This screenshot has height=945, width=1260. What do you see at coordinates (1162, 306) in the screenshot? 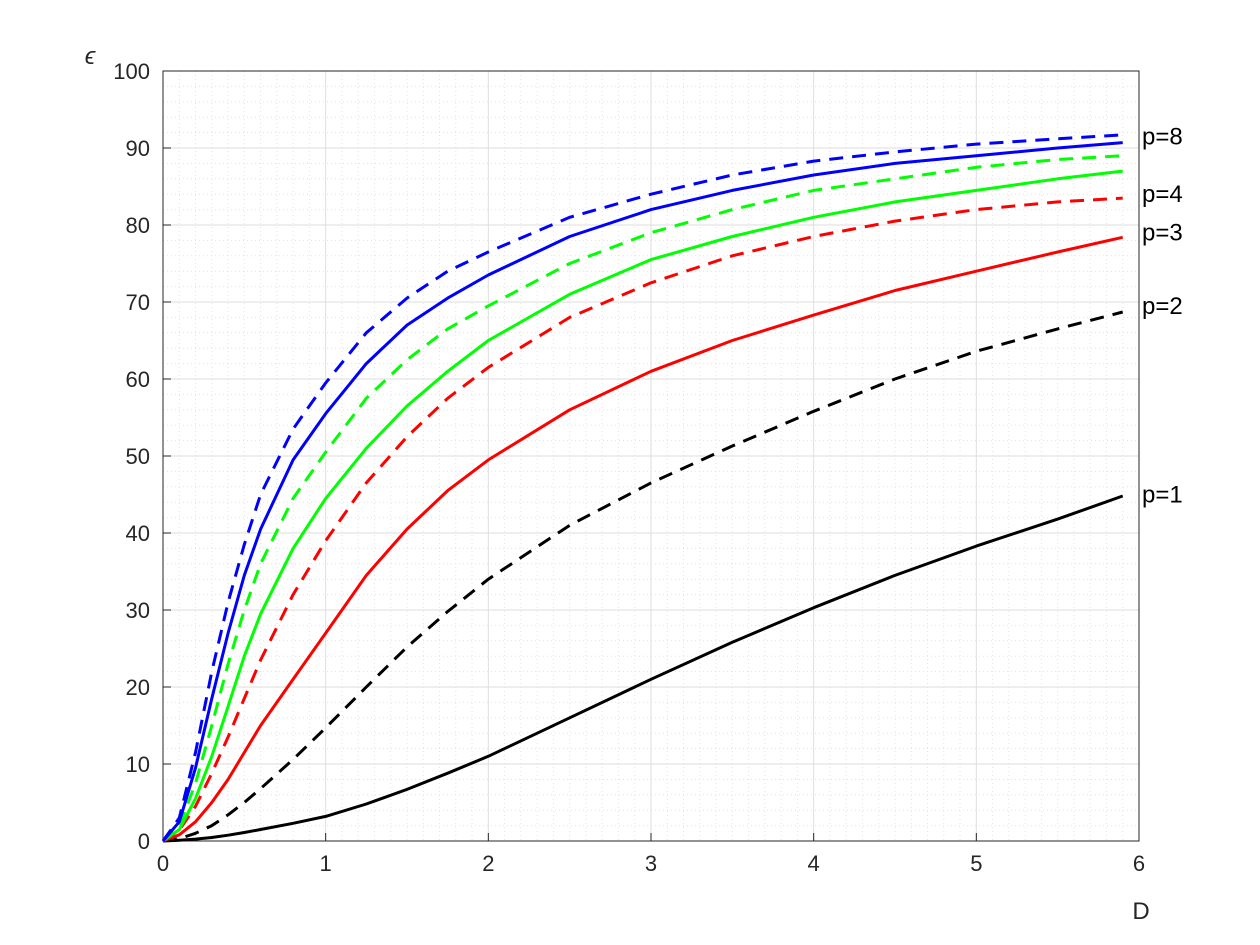
I see `series-label-p2: p=2` at bounding box center [1162, 306].